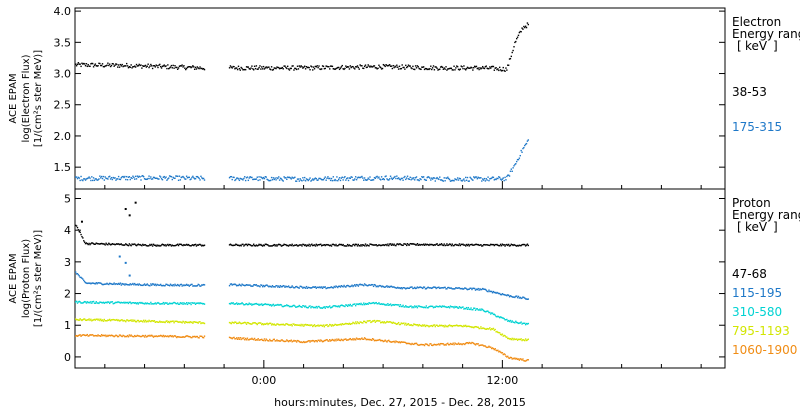 Image resolution: width=800 pixels, height=410 pixels. What do you see at coordinates (26, 278) in the screenshot?
I see `proton-ylabel-line: log(Proton Flux)` at bounding box center [26, 278].